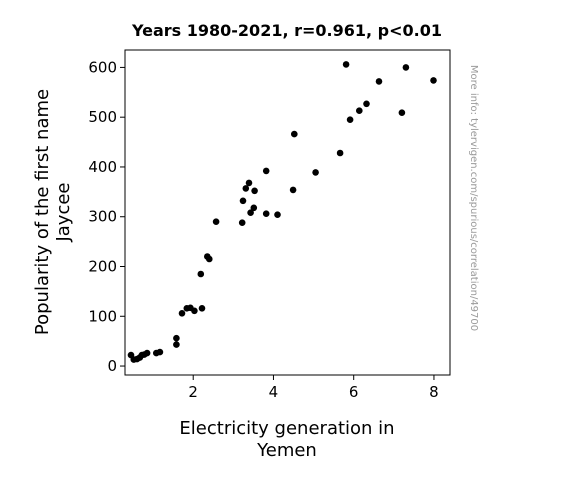 The height and width of the screenshot is (500, 575). What do you see at coordinates (102, 117) in the screenshot?
I see `y-tick-label-5: 500` at bounding box center [102, 117].